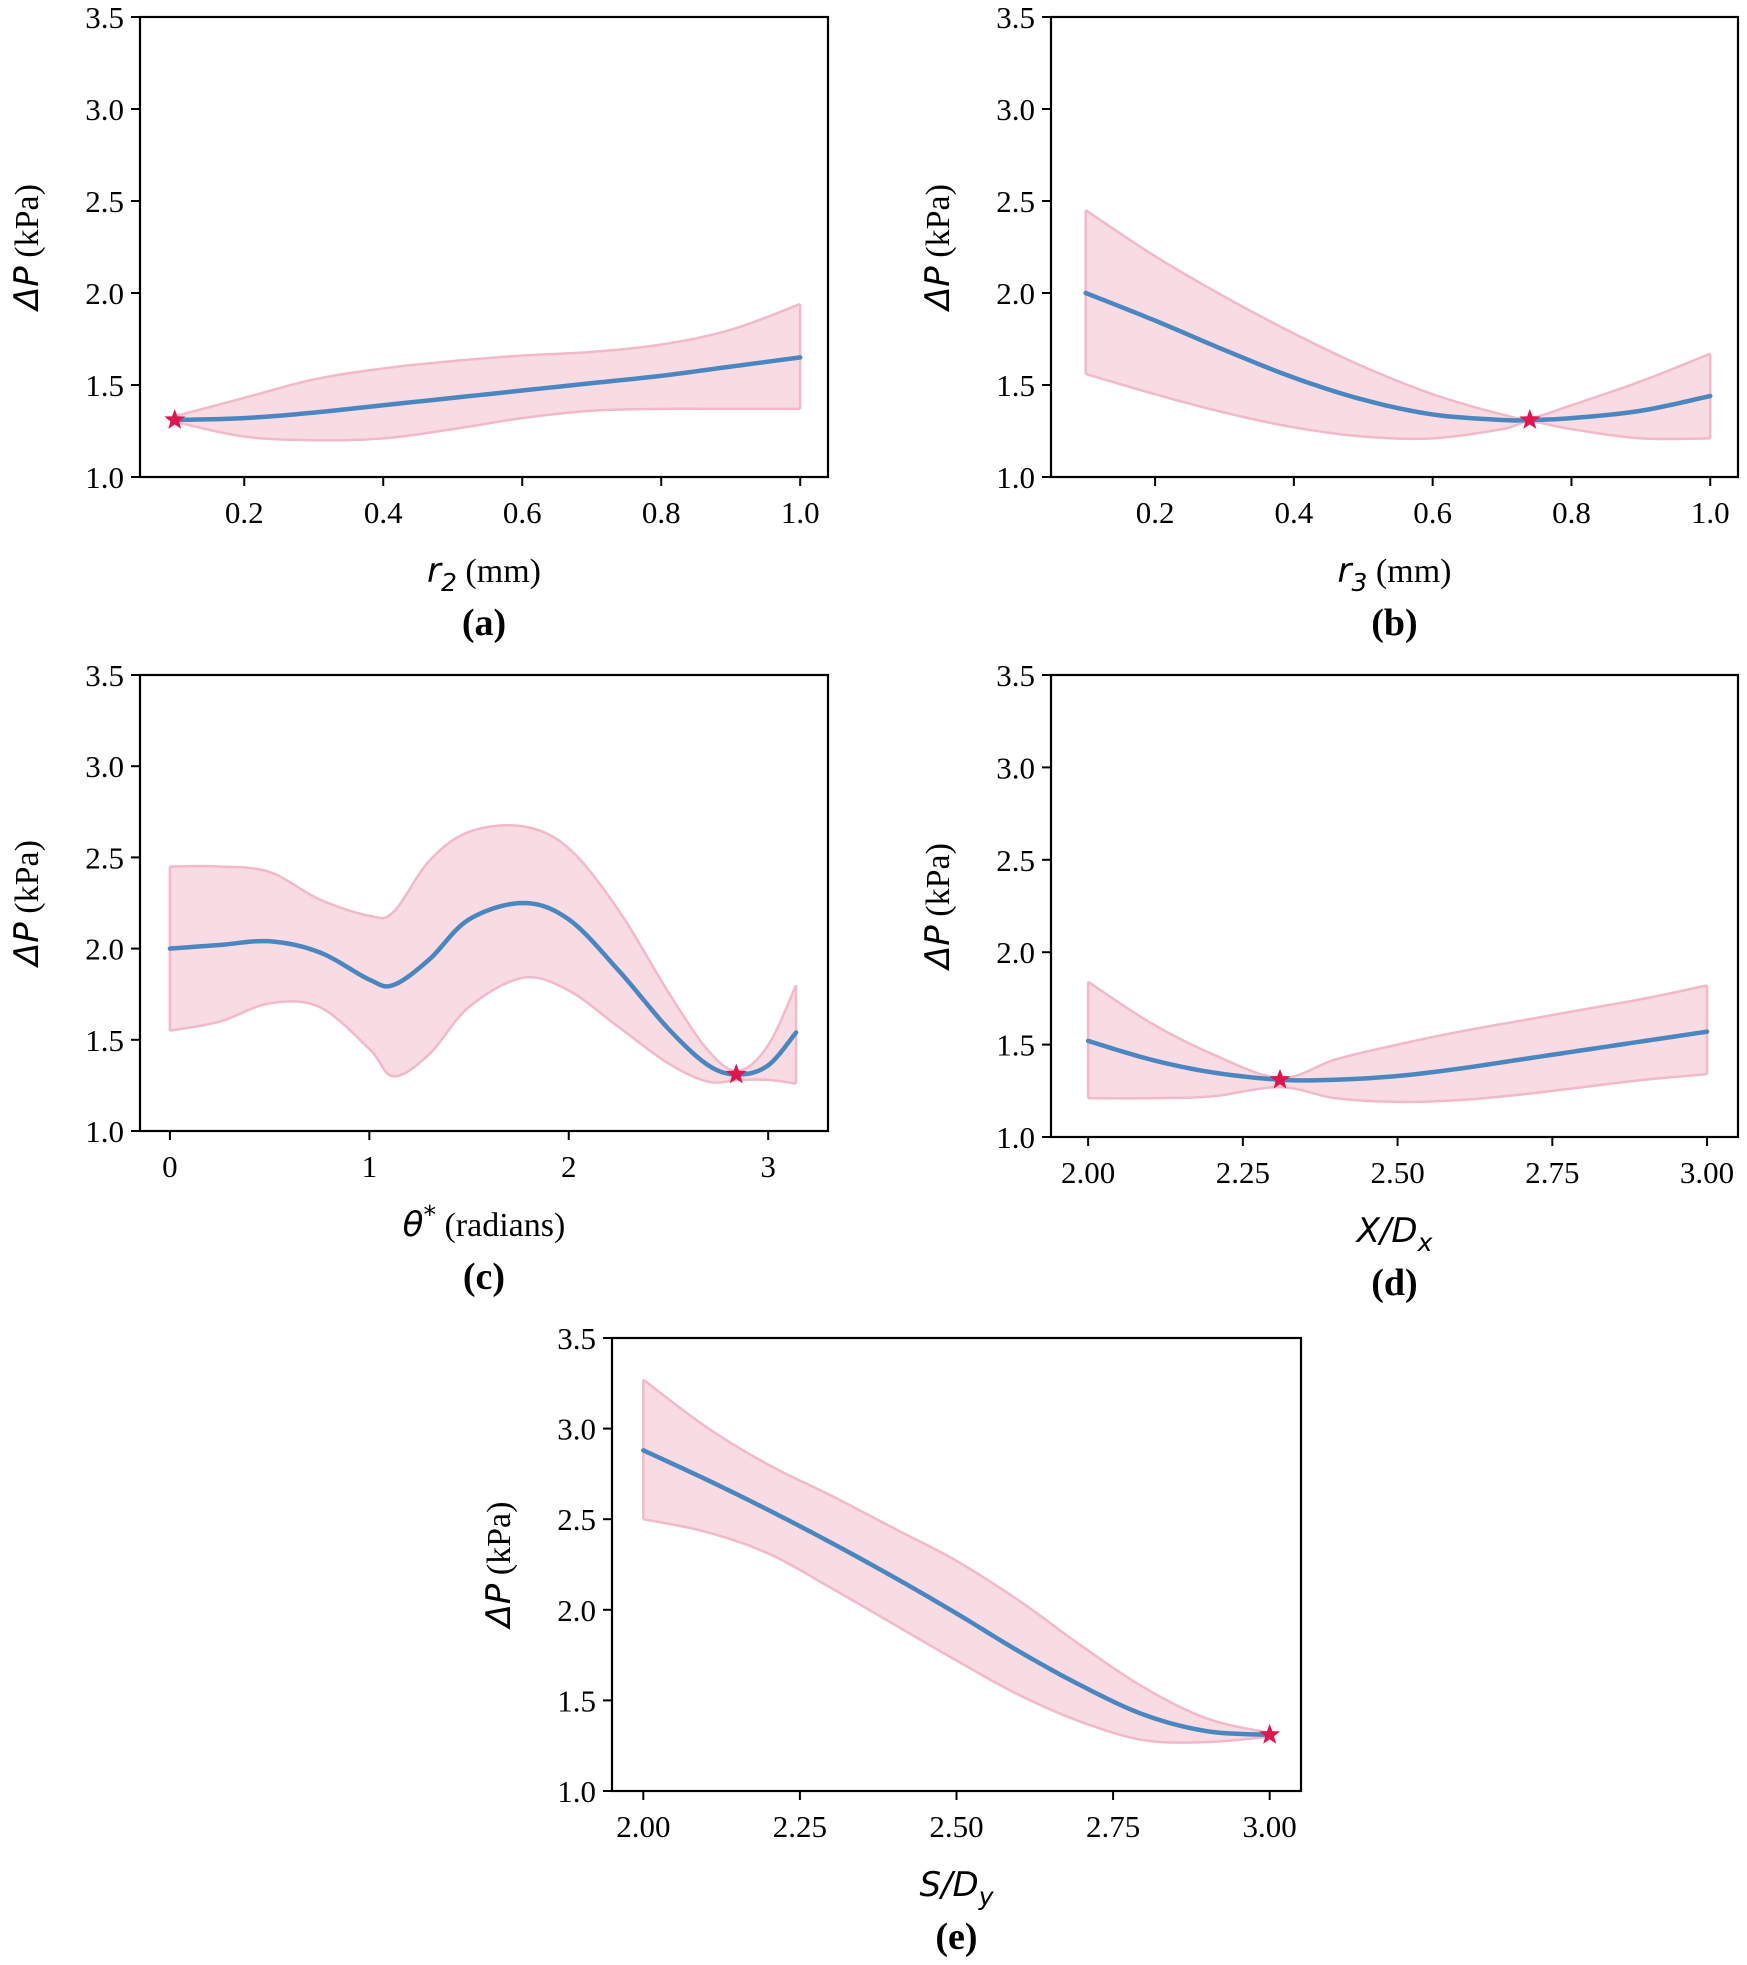  Describe the element at coordinates (1386, 1231) in the screenshot. I see `x-axis-symbol: X/D` at that location.